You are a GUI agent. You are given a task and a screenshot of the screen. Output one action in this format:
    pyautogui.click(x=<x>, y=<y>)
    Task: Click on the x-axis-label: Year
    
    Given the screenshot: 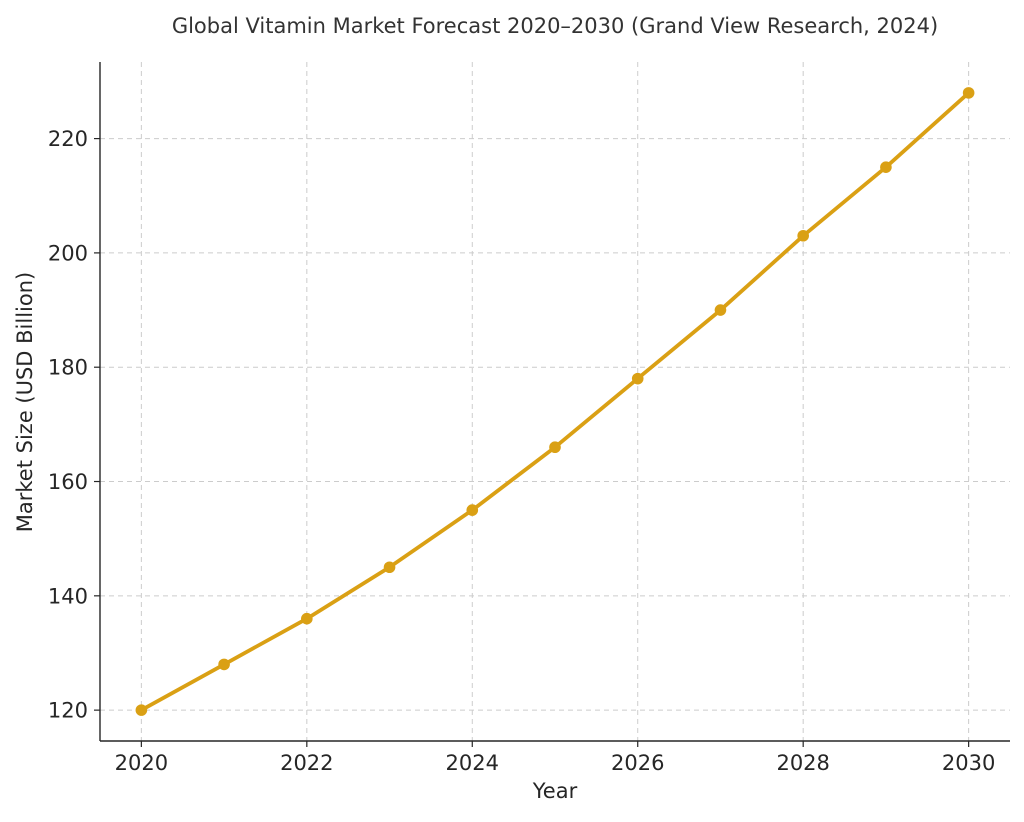 What is the action you would take?
    pyautogui.click(x=555, y=791)
    